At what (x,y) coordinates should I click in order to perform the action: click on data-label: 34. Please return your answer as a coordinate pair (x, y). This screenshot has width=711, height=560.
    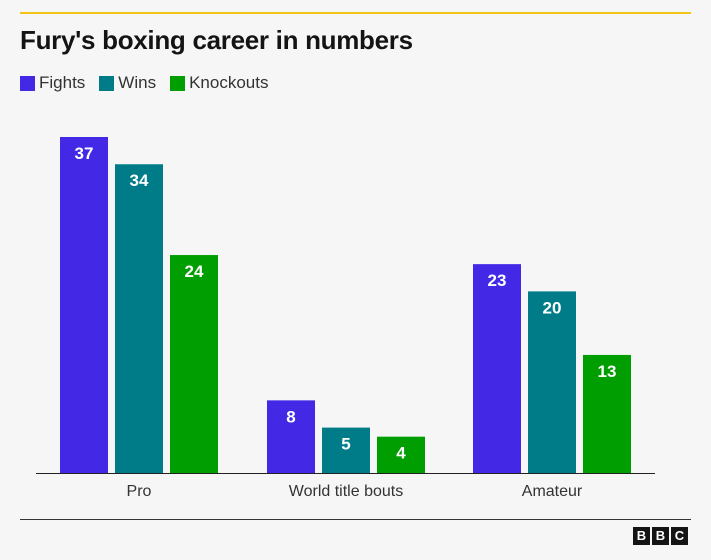
    Looking at the image, I should click on (139, 180).